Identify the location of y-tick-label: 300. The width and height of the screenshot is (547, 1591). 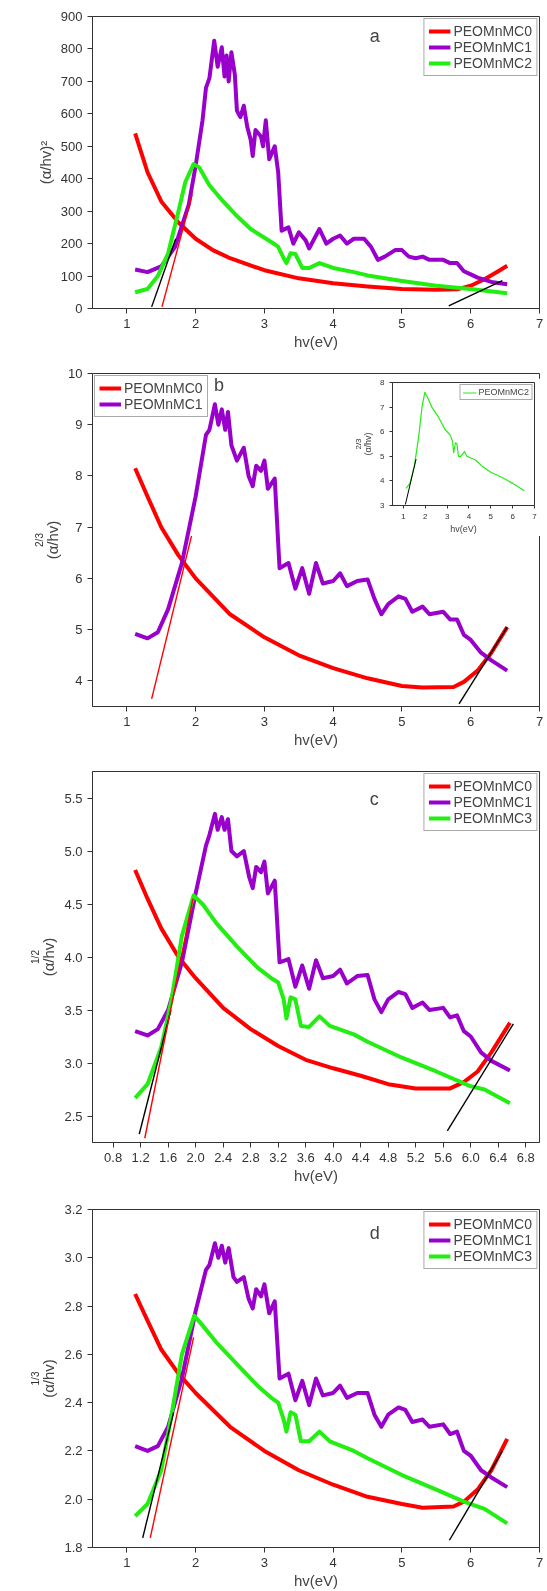
(71, 211).